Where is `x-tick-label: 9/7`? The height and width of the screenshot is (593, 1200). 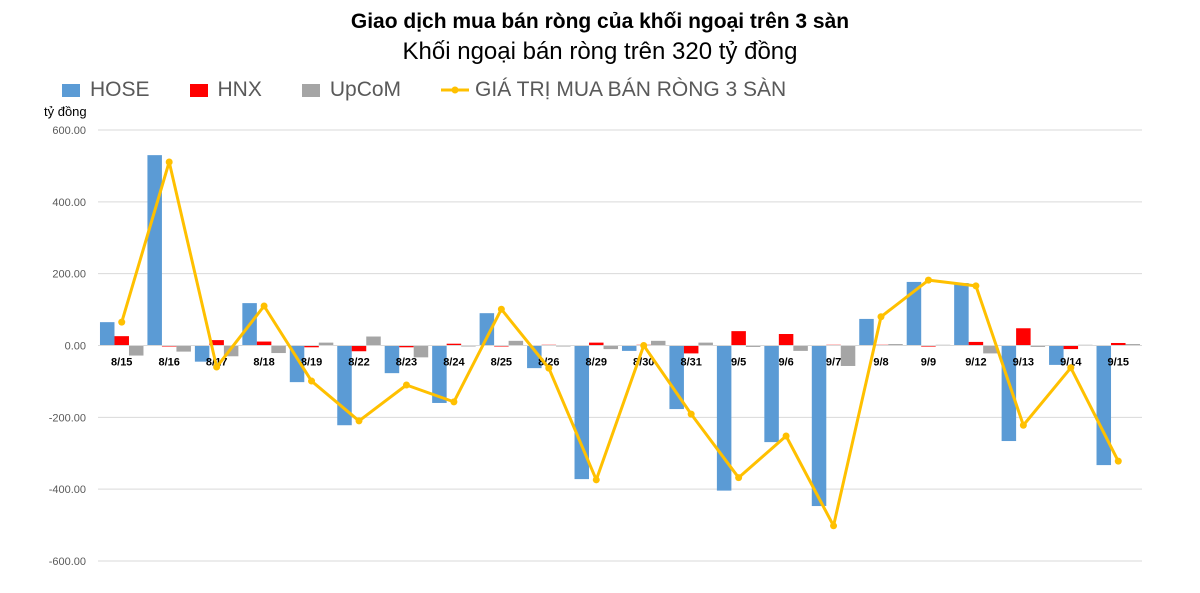
x-tick-label: 9/7 is located at coordinates (833, 363).